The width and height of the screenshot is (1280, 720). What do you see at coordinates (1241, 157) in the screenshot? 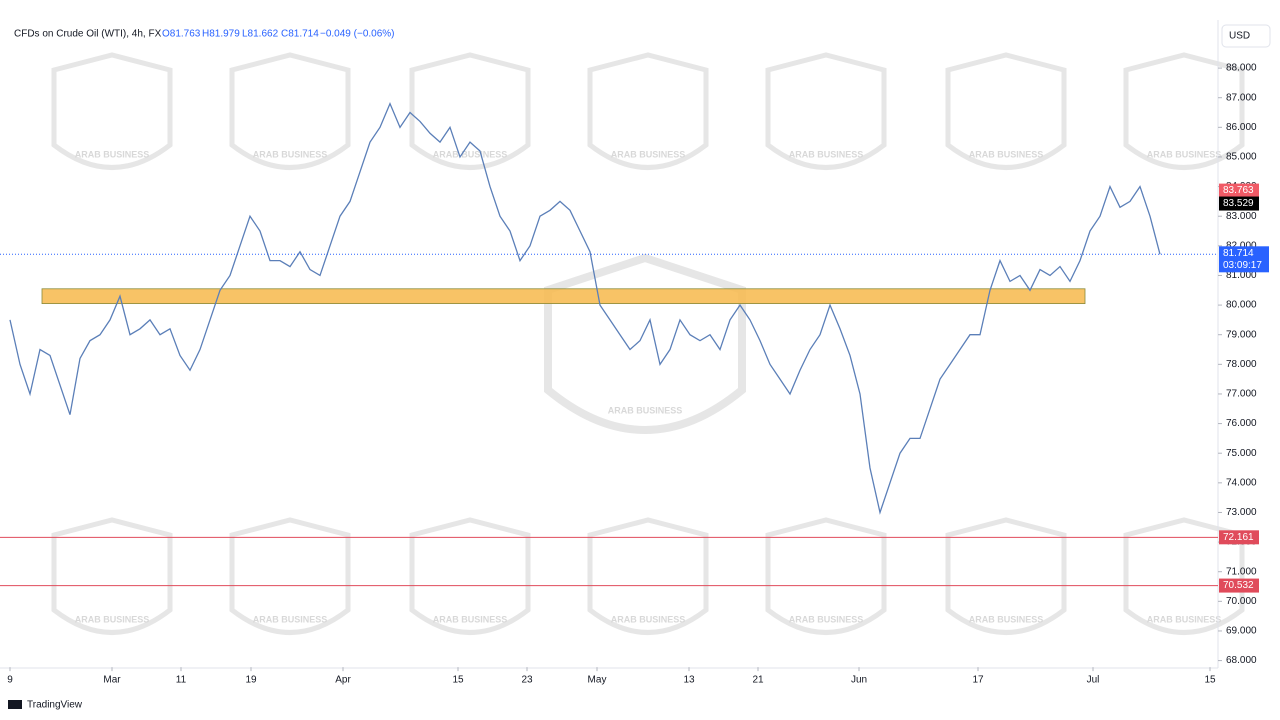
I see `y-tick-label: 85.000` at bounding box center [1241, 157].